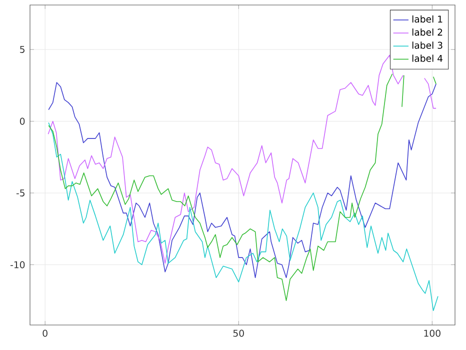  What do you see at coordinates (427, 19) in the screenshot?
I see `legend-label: label 1` at bounding box center [427, 19].